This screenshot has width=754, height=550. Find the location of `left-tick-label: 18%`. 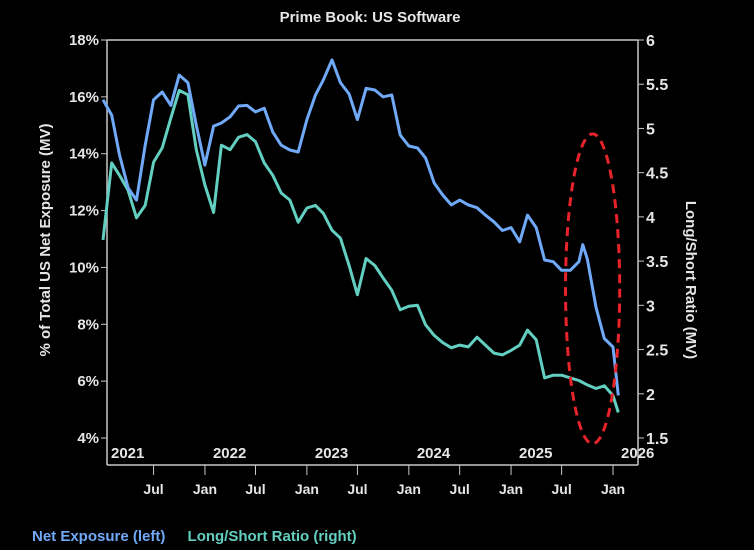

left-tick-label: 18% is located at coordinates (84, 40).